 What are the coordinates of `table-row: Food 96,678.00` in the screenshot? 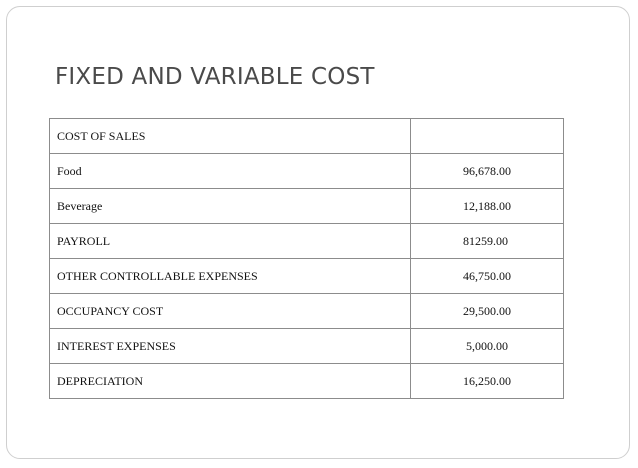 It's located at (306, 171).